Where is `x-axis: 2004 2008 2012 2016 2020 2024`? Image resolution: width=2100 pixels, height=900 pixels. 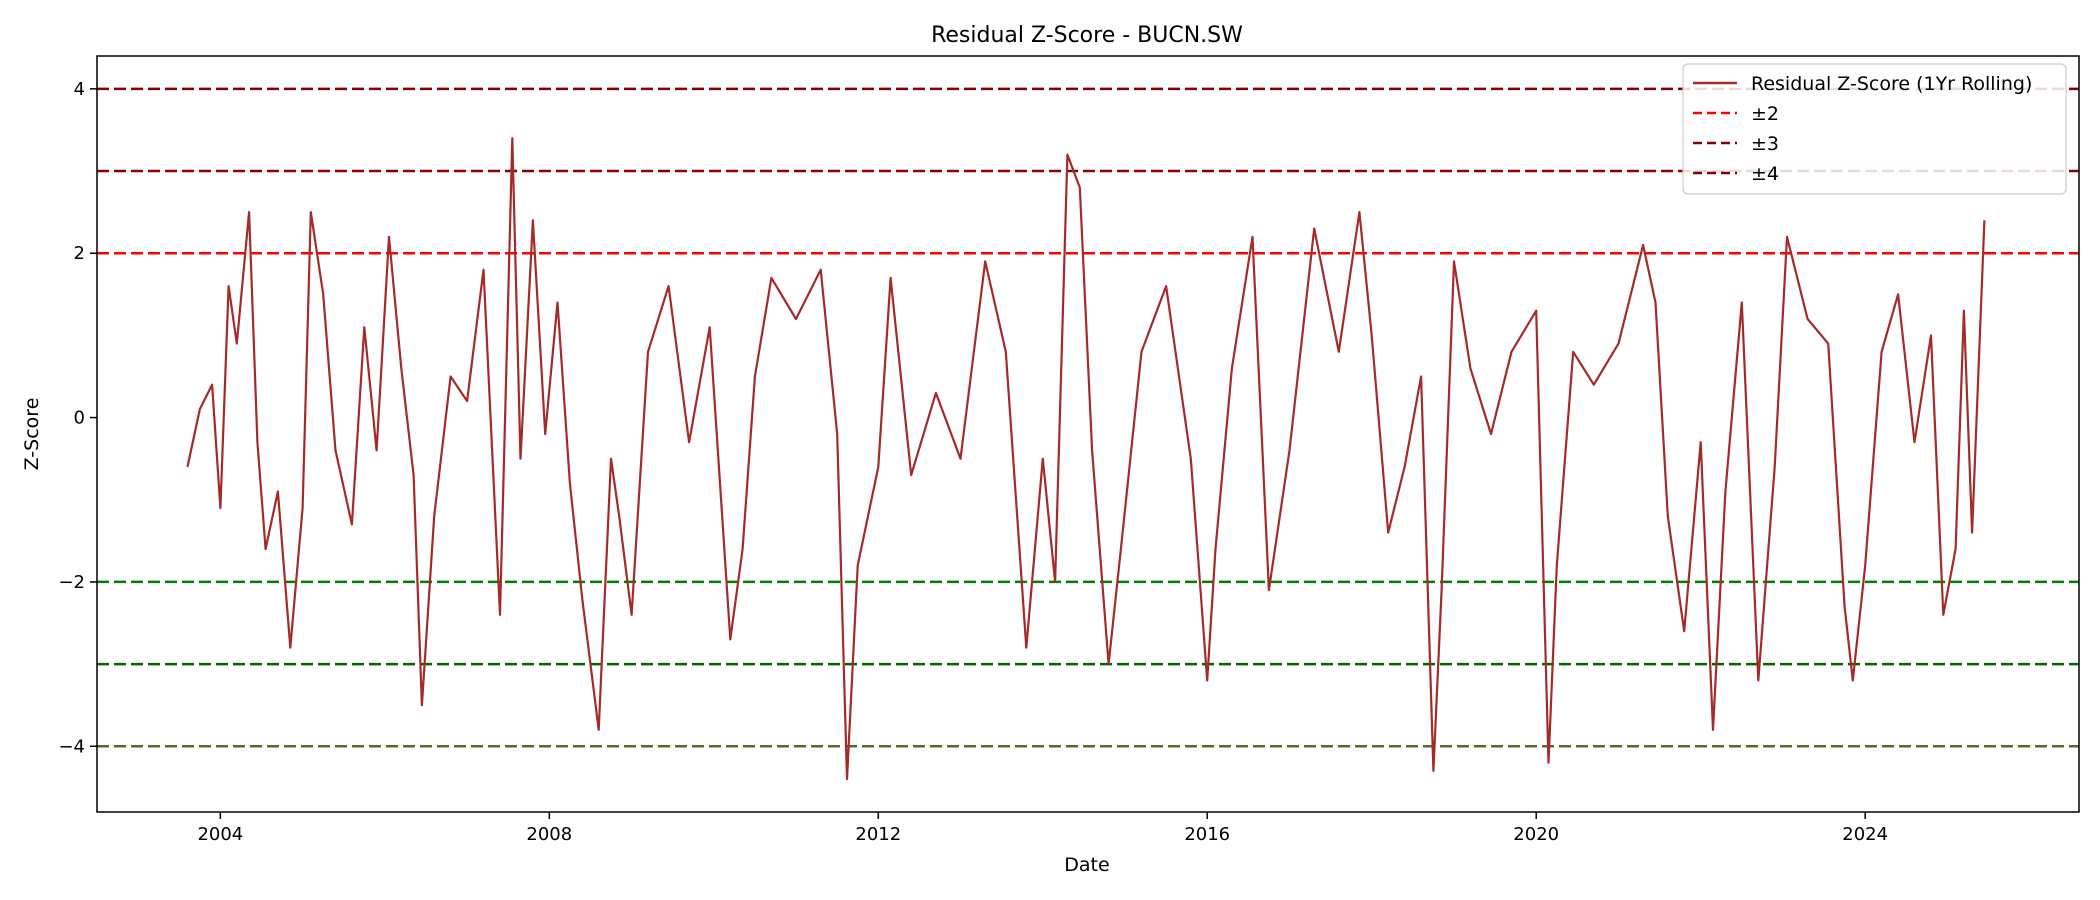 x-axis: 2004 2008 2012 2016 2020 2024 is located at coordinates (1042, 828).